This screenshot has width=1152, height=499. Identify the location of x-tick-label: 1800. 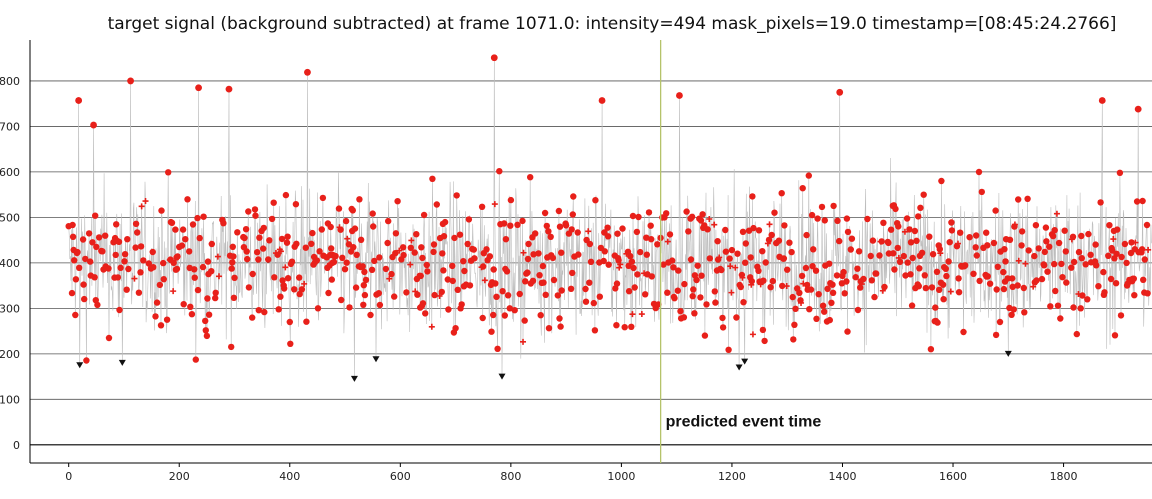
(1064, 476).